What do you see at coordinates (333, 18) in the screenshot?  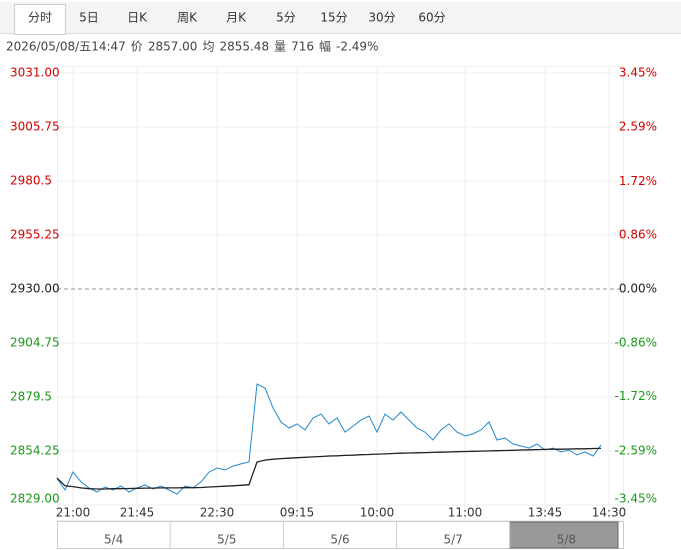 I see `tab: 15分` at bounding box center [333, 18].